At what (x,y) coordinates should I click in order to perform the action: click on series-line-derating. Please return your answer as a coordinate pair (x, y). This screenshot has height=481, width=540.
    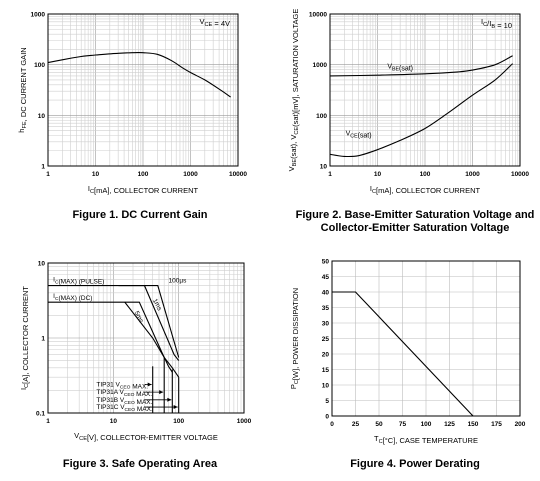
    Looking at the image, I should click on (403, 354).